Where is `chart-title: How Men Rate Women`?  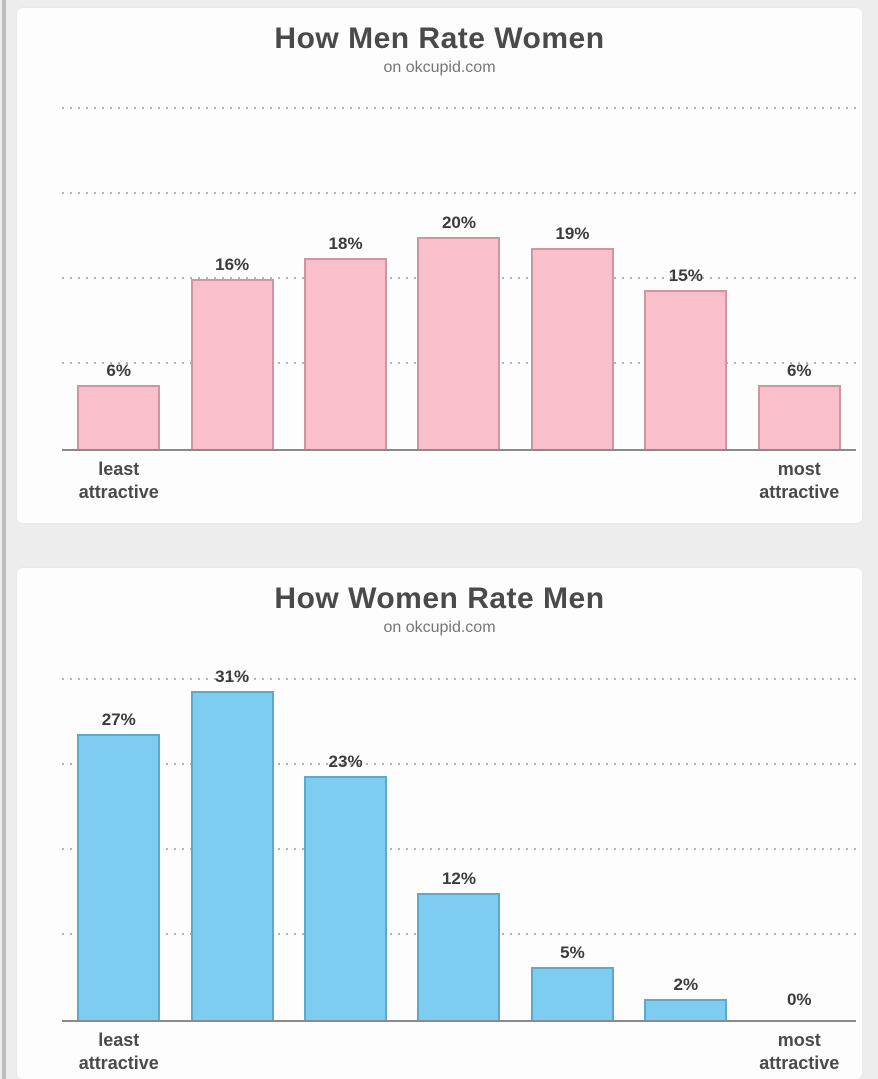
chart-title: How Men Rate Women is located at coordinates (439, 38).